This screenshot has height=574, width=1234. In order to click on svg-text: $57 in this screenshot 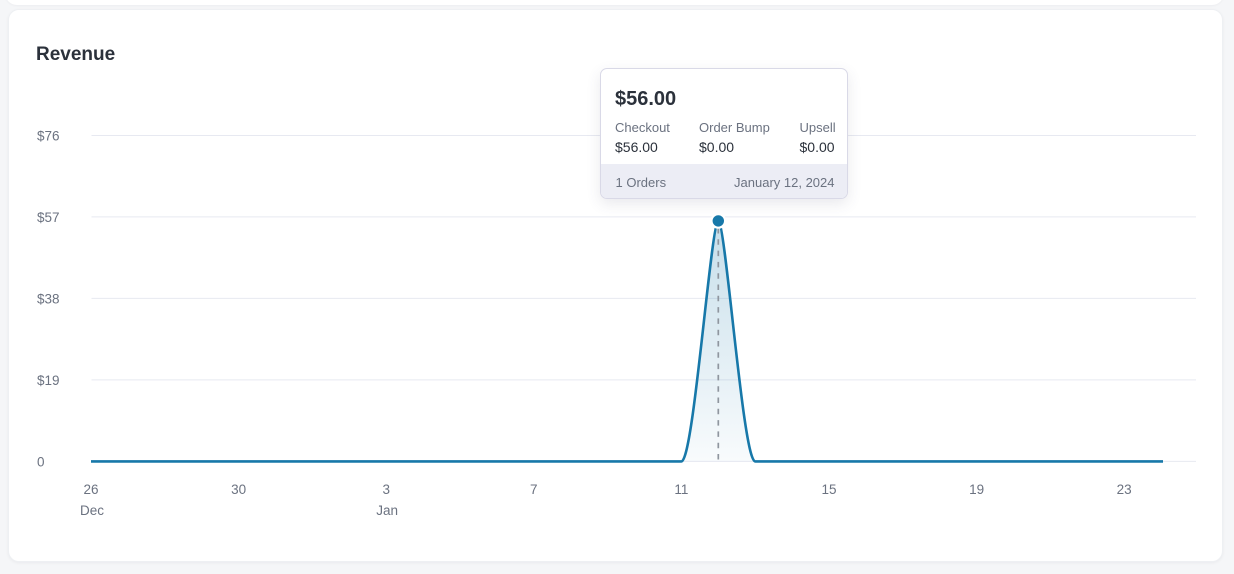, I will do `click(48, 217)`.